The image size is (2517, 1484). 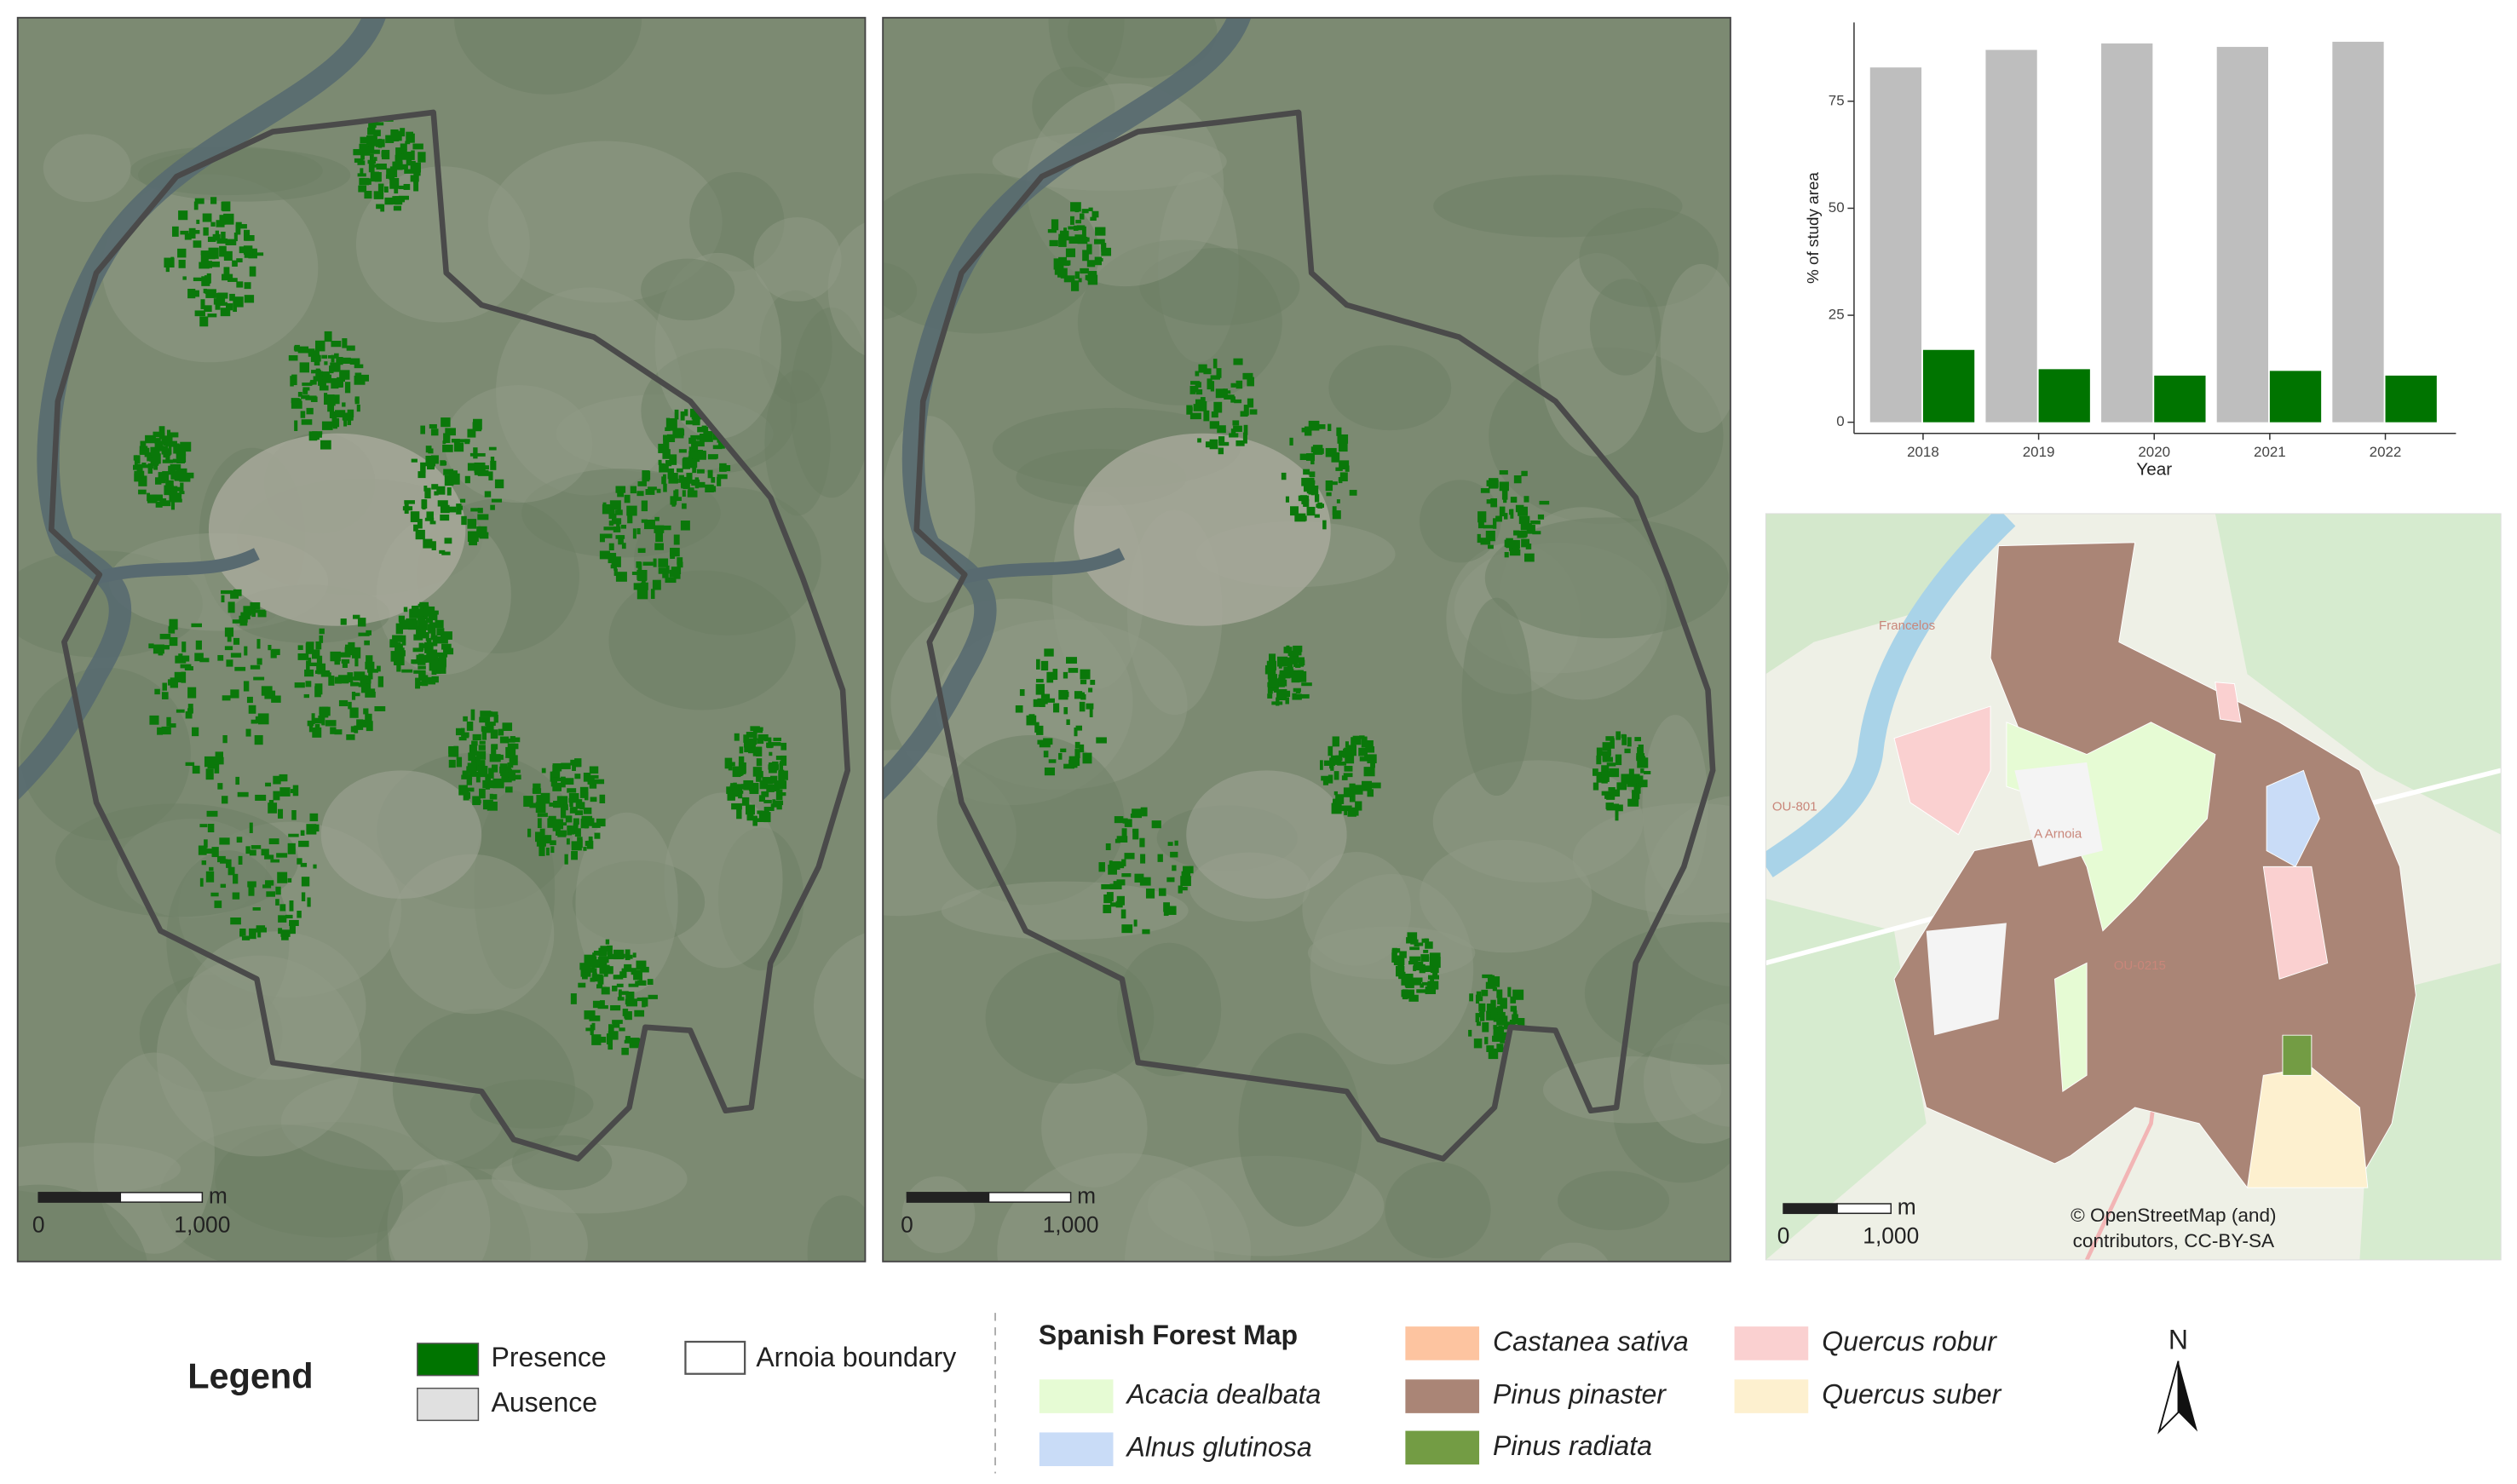 I want to click on forest-polygon, so click(x=2293, y=818).